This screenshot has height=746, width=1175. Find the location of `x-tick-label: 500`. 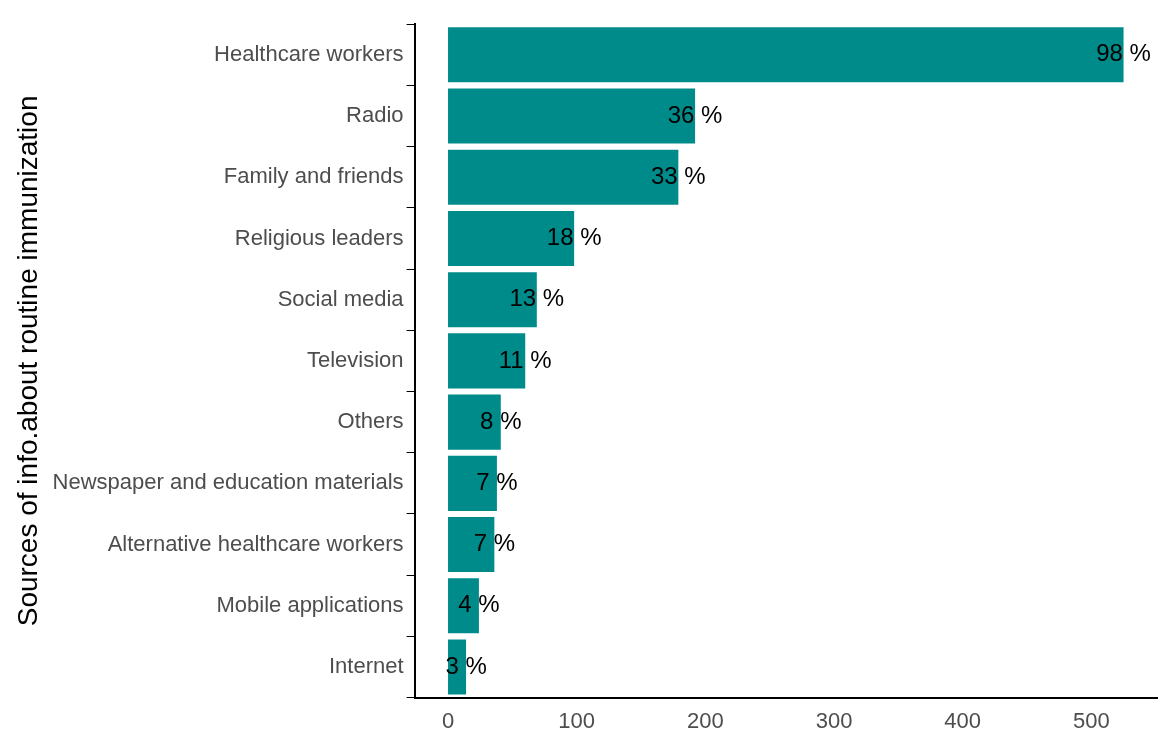

x-tick-label: 500 is located at coordinates (1091, 720).